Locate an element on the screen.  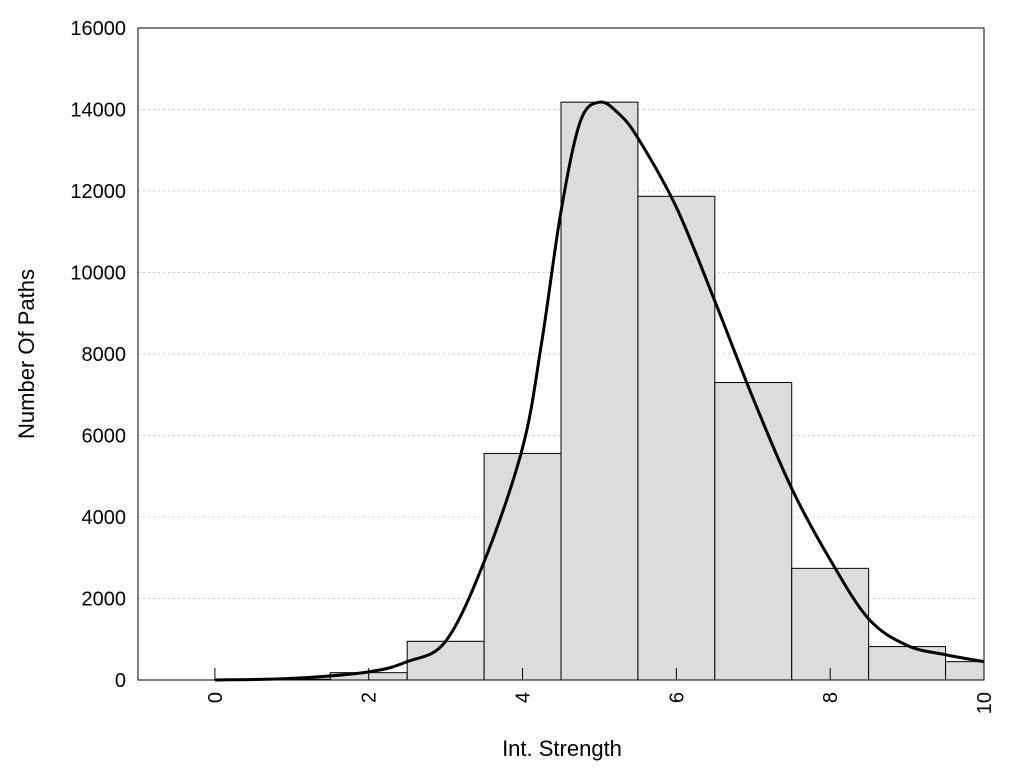
y-tick-label: 10000 is located at coordinates (98, 274).